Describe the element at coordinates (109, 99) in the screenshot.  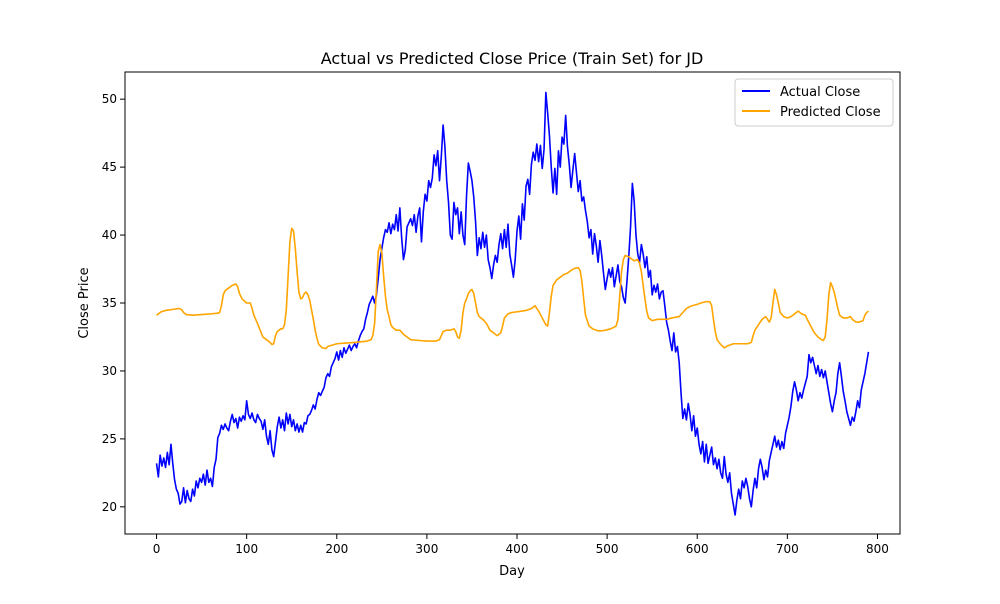
I see `y-tick-label: 50` at that location.